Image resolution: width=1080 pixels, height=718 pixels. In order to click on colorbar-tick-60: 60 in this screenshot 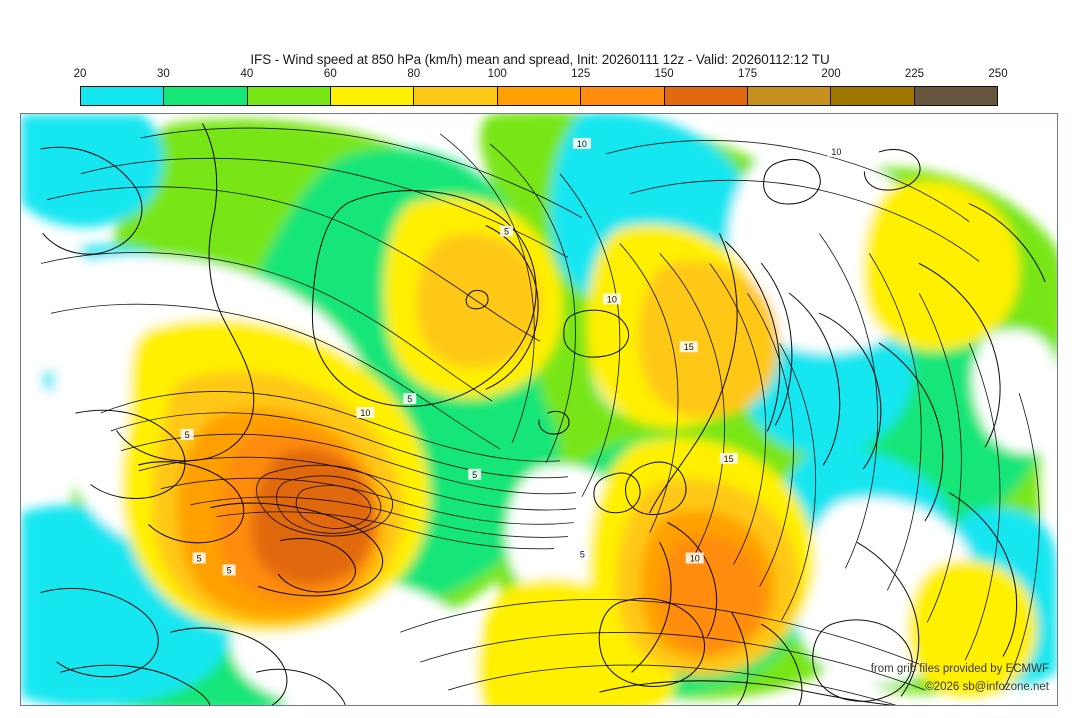, I will do `click(330, 74)`.